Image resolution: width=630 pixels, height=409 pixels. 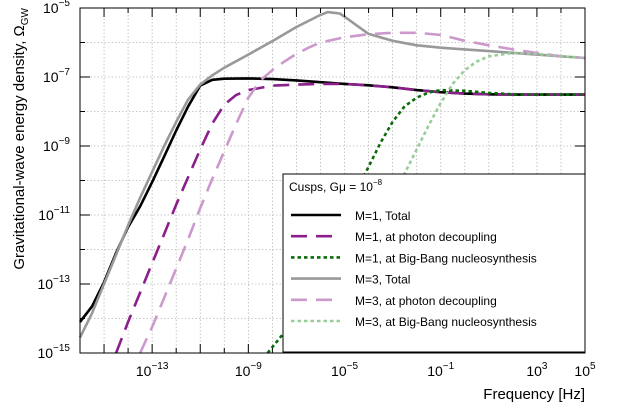 What do you see at coordinates (585, 370) in the screenshot?
I see `x-tick-label: 10⁵` at bounding box center [585, 370].